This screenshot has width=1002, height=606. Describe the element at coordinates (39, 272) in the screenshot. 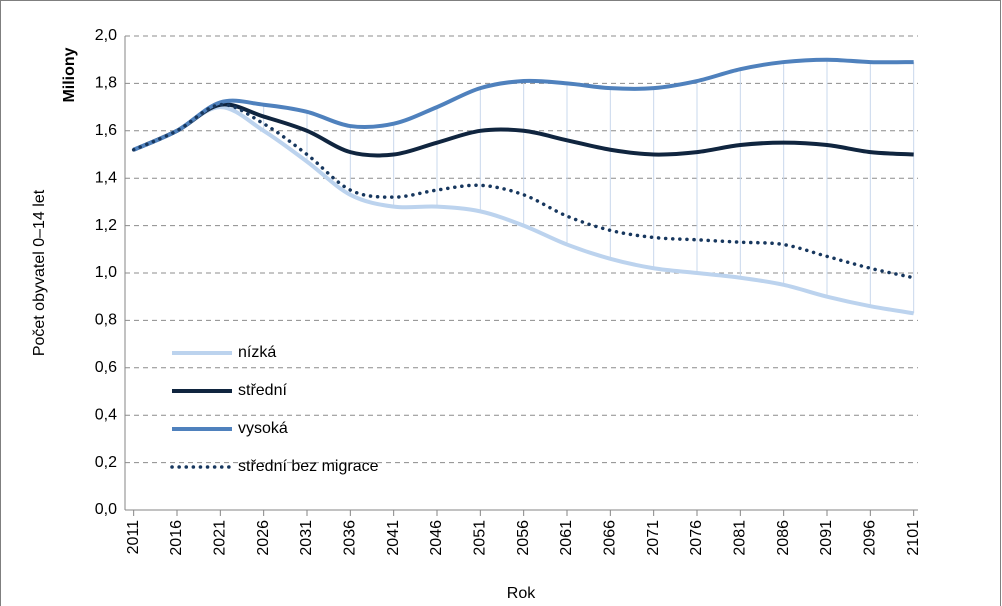

I see `y-axis-label: Počet obyvatel 0–14 let` at that location.